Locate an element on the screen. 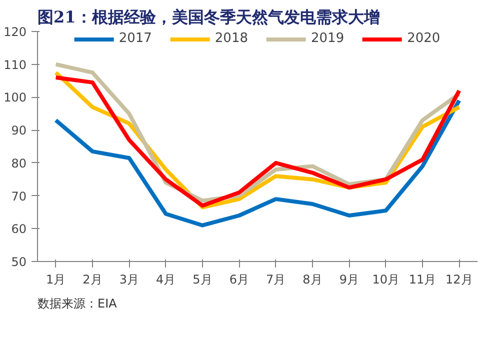 This screenshot has width=500, height=360. y-tick-label: 110 is located at coordinates (15, 65).